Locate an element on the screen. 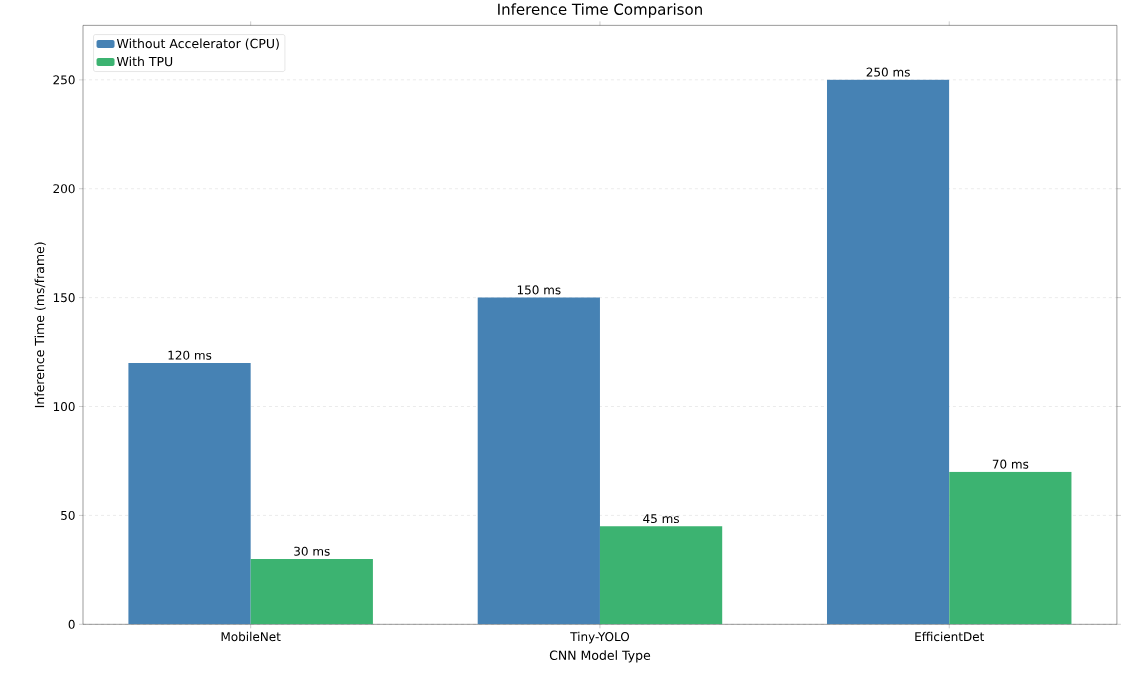  data-label: 250 ms is located at coordinates (888, 72).